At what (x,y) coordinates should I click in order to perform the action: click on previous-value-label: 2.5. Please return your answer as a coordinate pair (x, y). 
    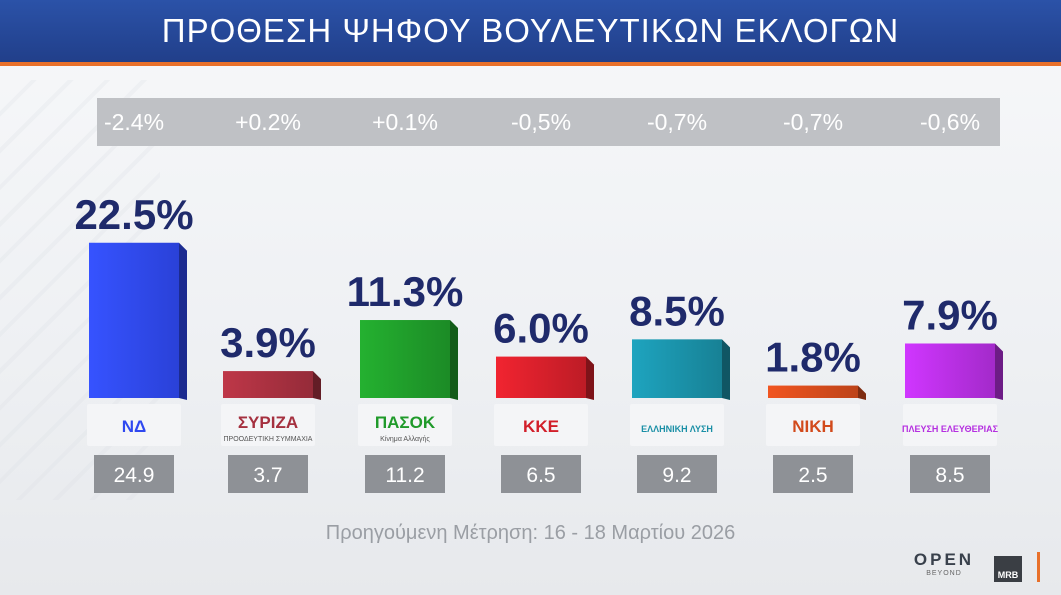
    Looking at the image, I should click on (812, 475).